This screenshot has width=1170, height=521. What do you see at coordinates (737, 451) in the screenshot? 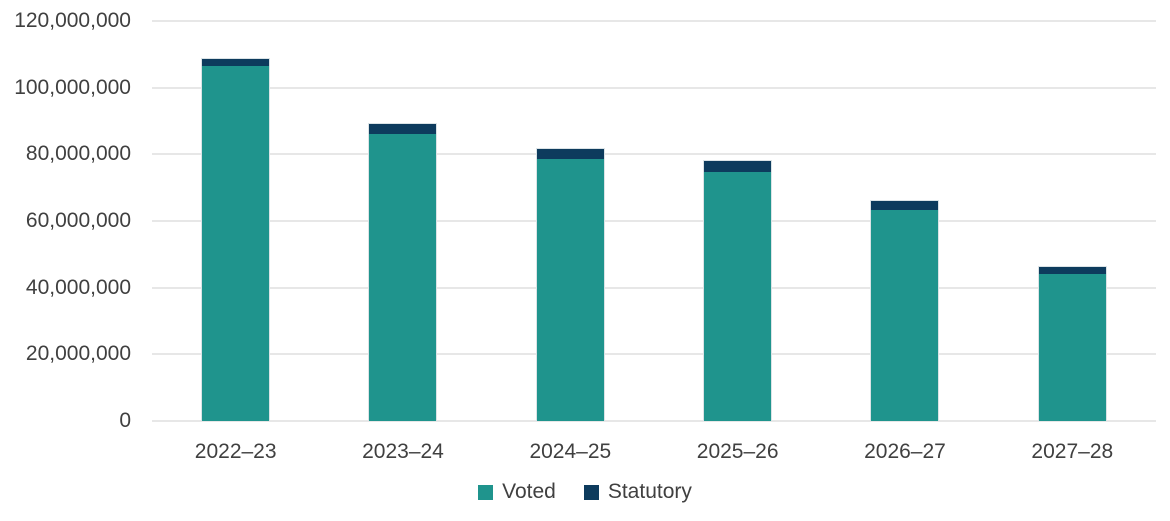
I see `x-tick-label: 2025–26` at bounding box center [737, 451].